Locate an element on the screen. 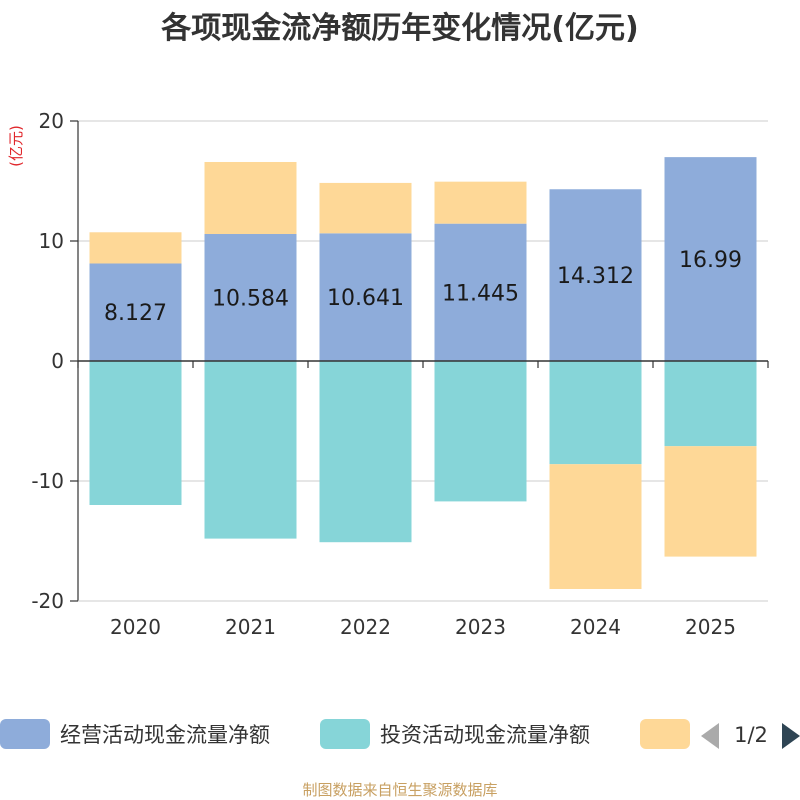 The width and height of the screenshot is (800, 800). data-labels: 8.127 10.584 10.641 11.445 14.312 16.99 is located at coordinates (423, 287).